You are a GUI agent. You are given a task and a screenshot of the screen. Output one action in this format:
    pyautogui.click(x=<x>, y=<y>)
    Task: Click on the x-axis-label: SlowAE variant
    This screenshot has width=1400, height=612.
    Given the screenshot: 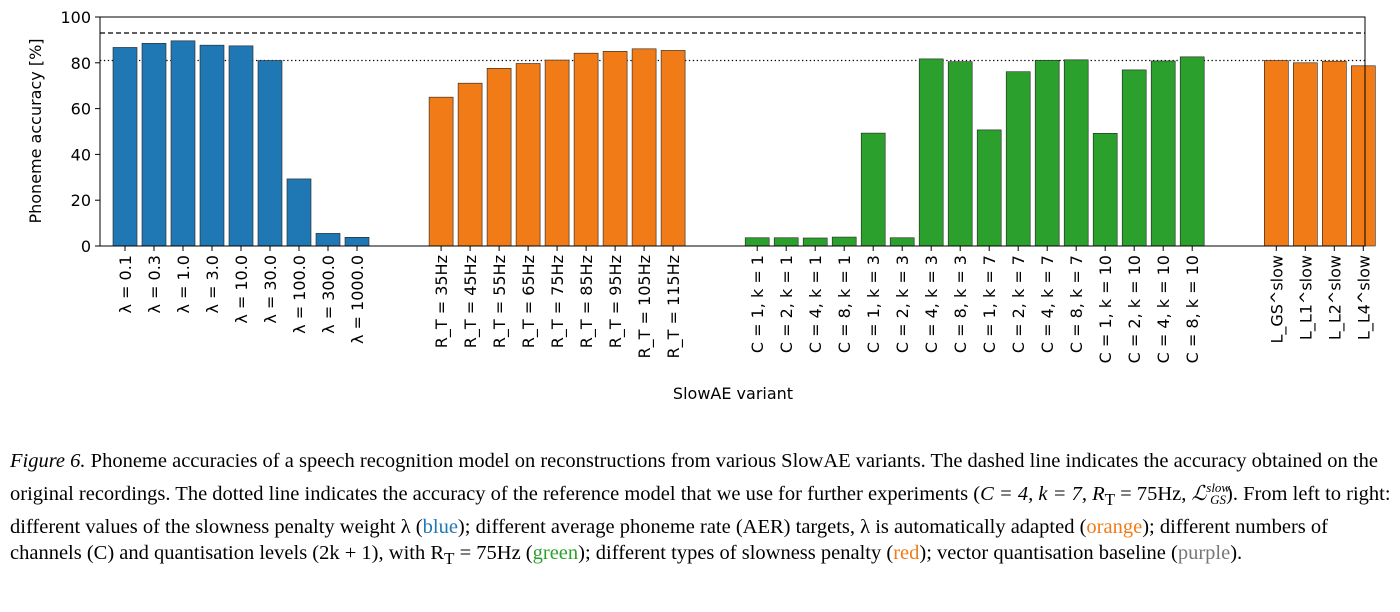 What is the action you would take?
    pyautogui.click(x=733, y=393)
    